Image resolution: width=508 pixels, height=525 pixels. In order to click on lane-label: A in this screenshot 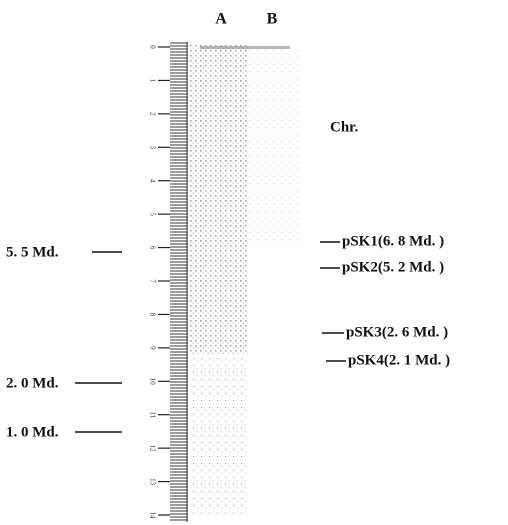, I will do `click(221, 19)`.